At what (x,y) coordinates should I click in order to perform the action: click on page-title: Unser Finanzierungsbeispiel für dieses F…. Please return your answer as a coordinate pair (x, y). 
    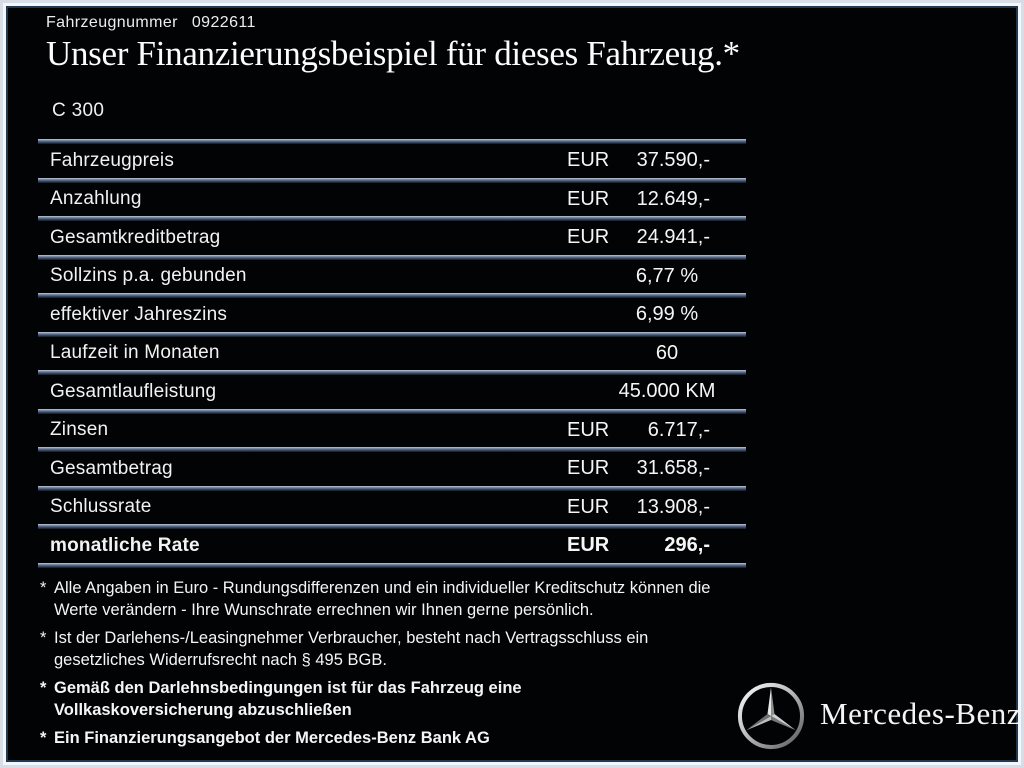
    Looking at the image, I should click on (393, 53).